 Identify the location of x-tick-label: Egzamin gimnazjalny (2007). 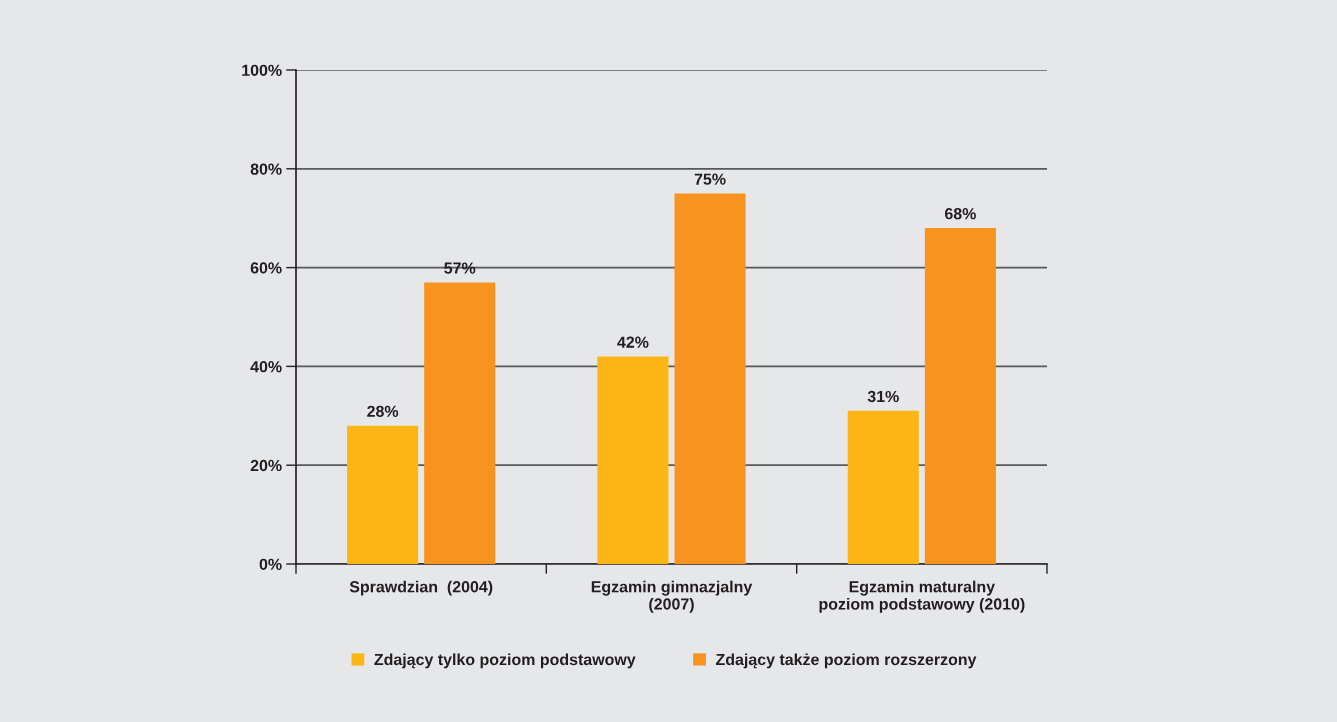
(672, 596).